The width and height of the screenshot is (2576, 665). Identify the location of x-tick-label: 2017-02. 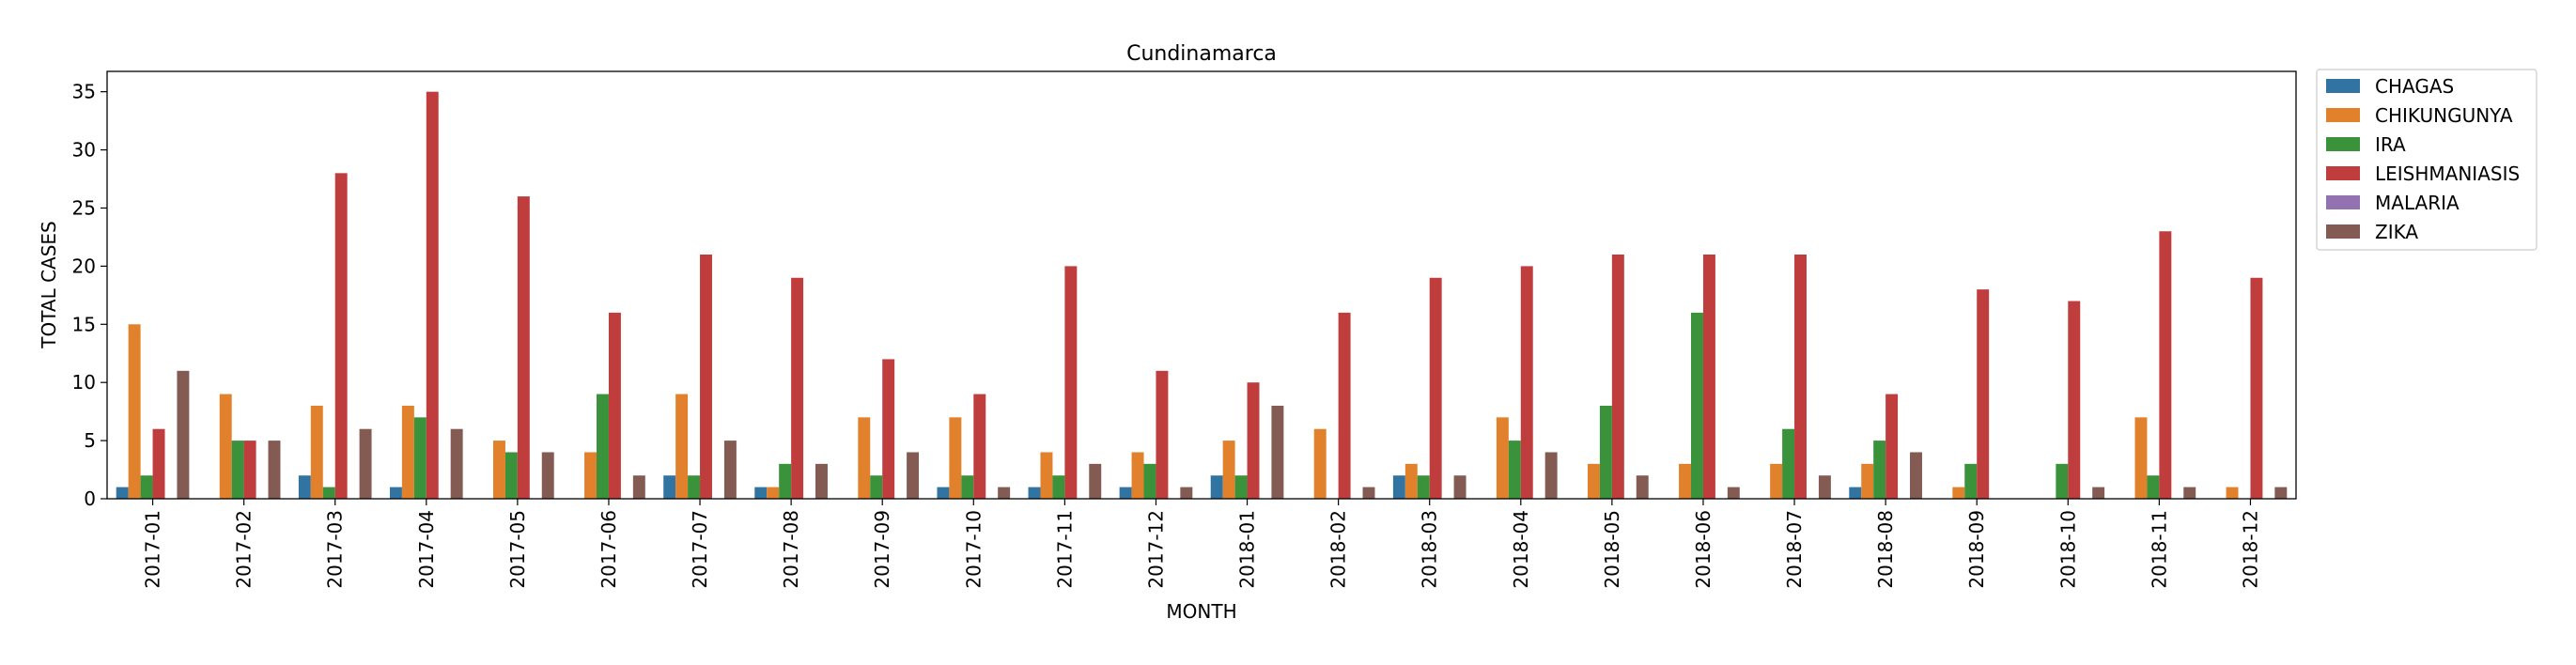
(244, 549).